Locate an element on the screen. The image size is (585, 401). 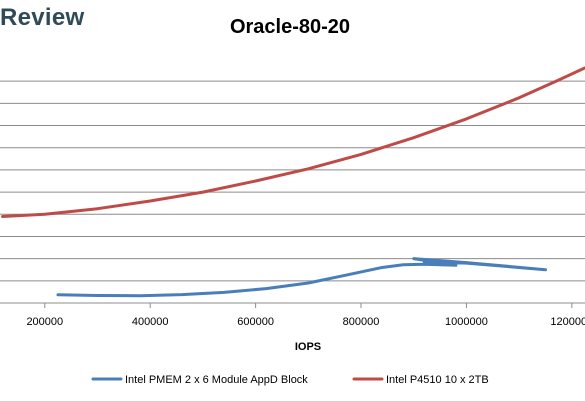
x-tick-label: 1000000 is located at coordinates (466, 322).